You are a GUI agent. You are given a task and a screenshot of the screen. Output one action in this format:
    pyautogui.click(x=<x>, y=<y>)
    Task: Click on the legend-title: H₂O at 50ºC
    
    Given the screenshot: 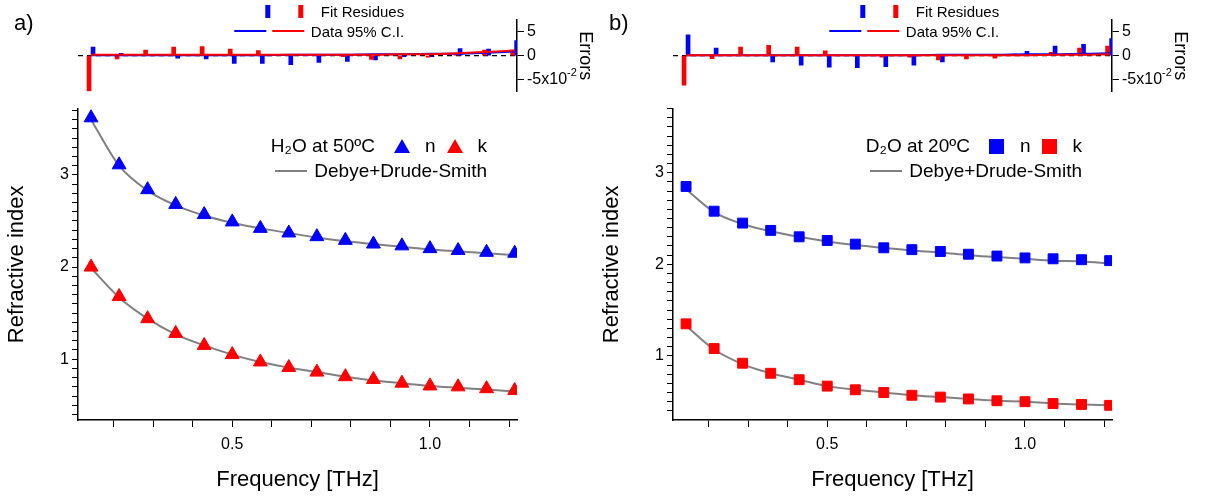 What is the action you would take?
    pyautogui.click(x=322, y=146)
    